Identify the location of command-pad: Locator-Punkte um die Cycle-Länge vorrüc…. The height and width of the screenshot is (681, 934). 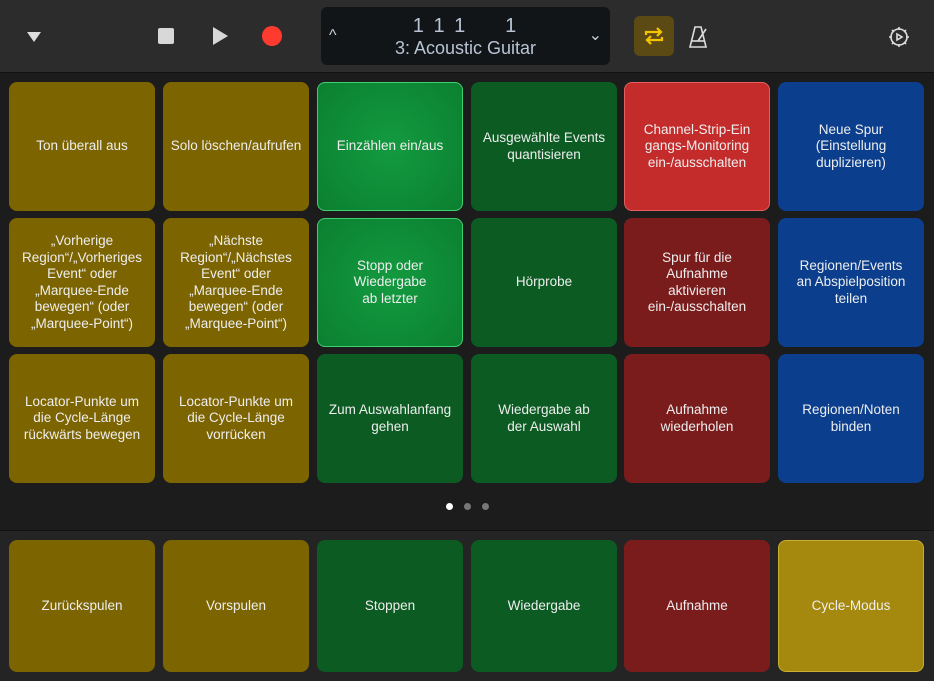
(236, 418).